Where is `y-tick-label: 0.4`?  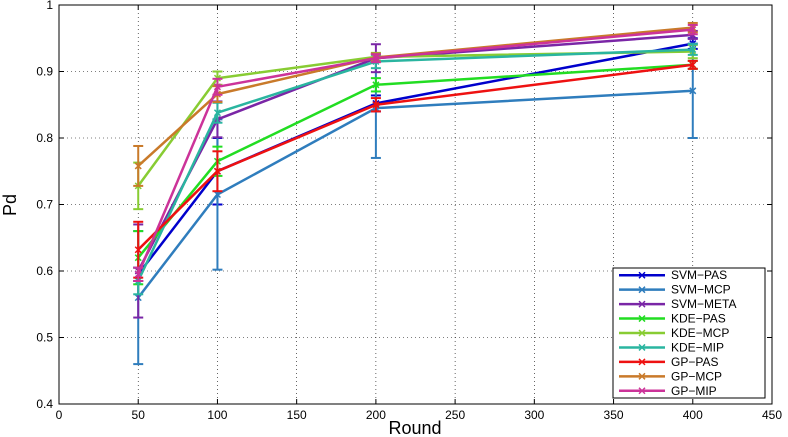 y-tick-label: 0.4 is located at coordinates (44, 404).